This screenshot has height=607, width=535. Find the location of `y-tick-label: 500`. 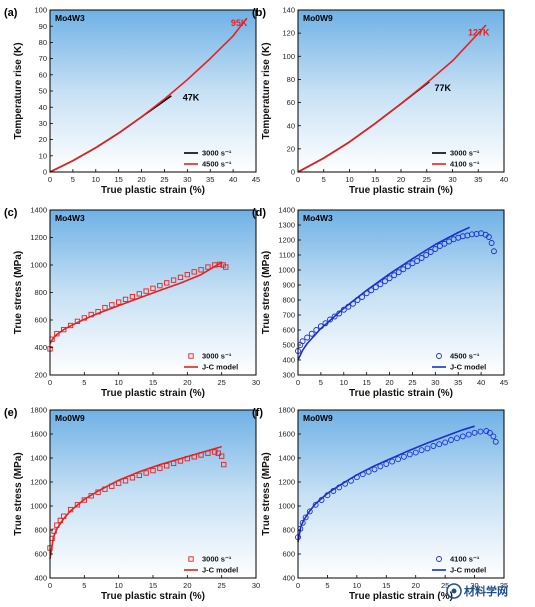

y-tick-label: 500 is located at coordinates (288, 345).